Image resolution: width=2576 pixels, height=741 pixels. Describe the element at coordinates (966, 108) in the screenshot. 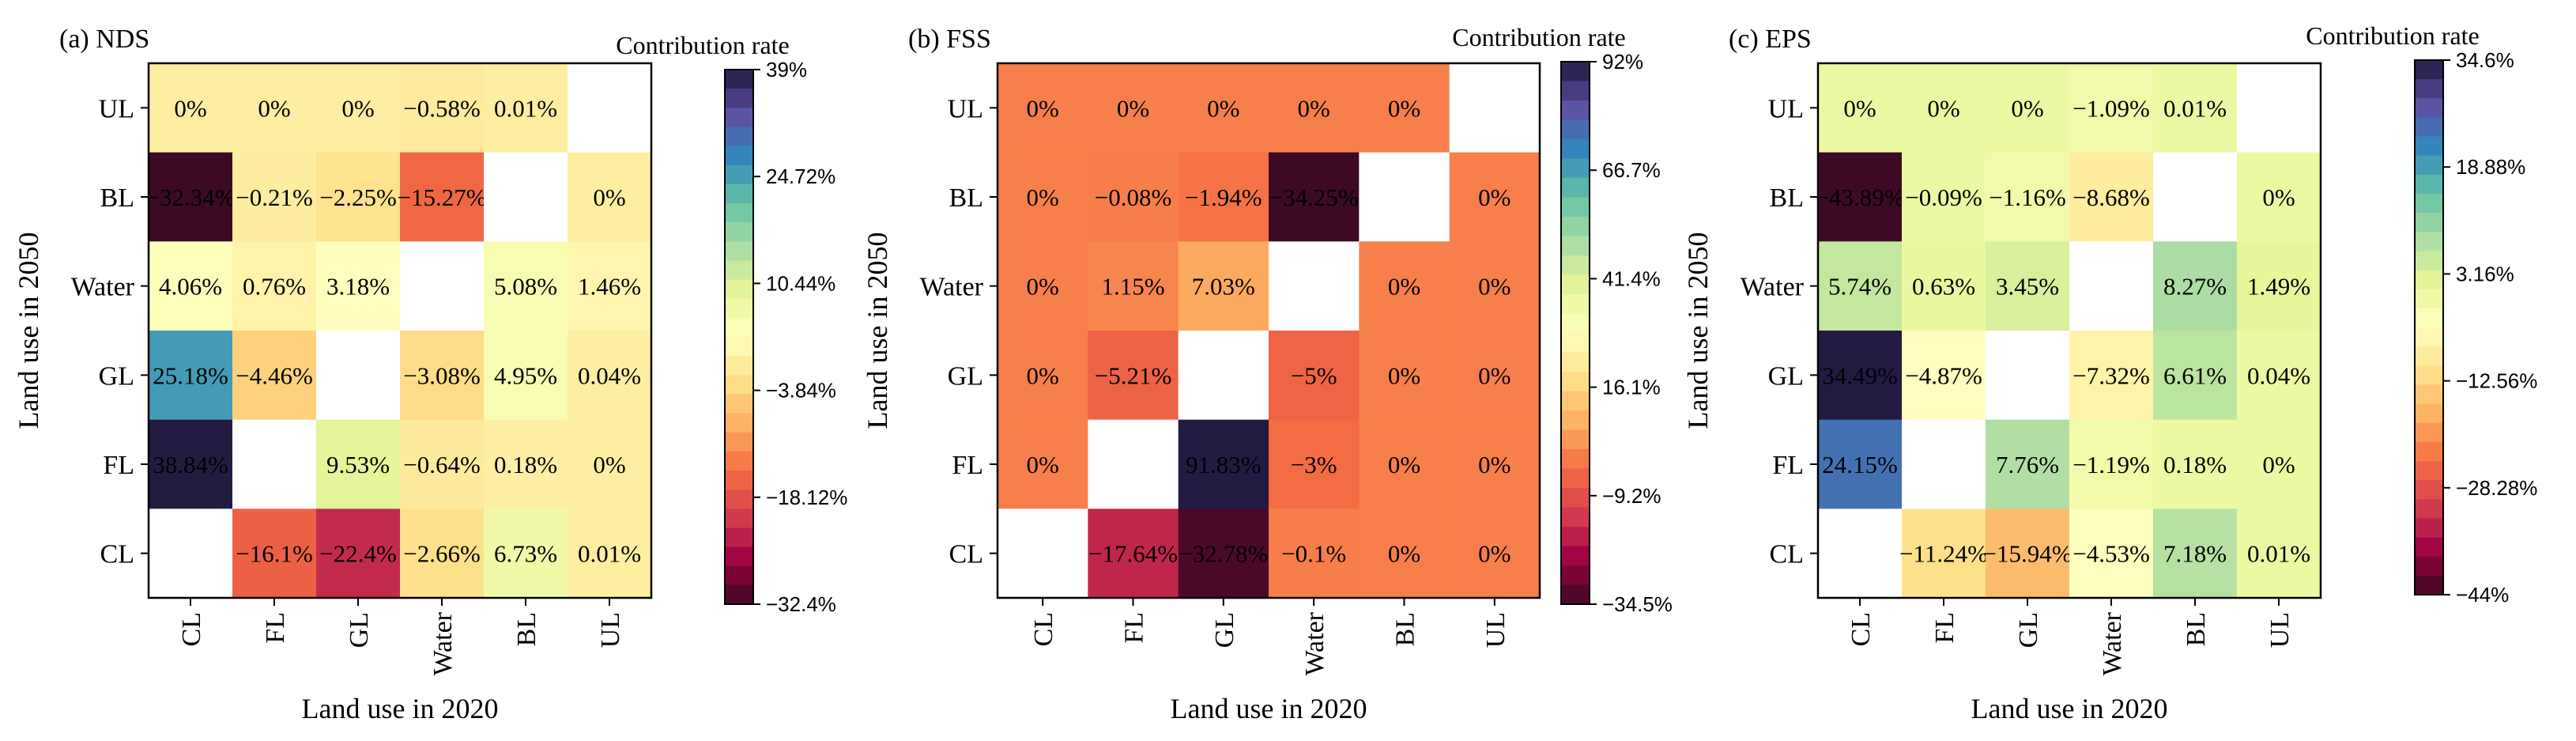

I see `y-tick-label: UL` at that location.